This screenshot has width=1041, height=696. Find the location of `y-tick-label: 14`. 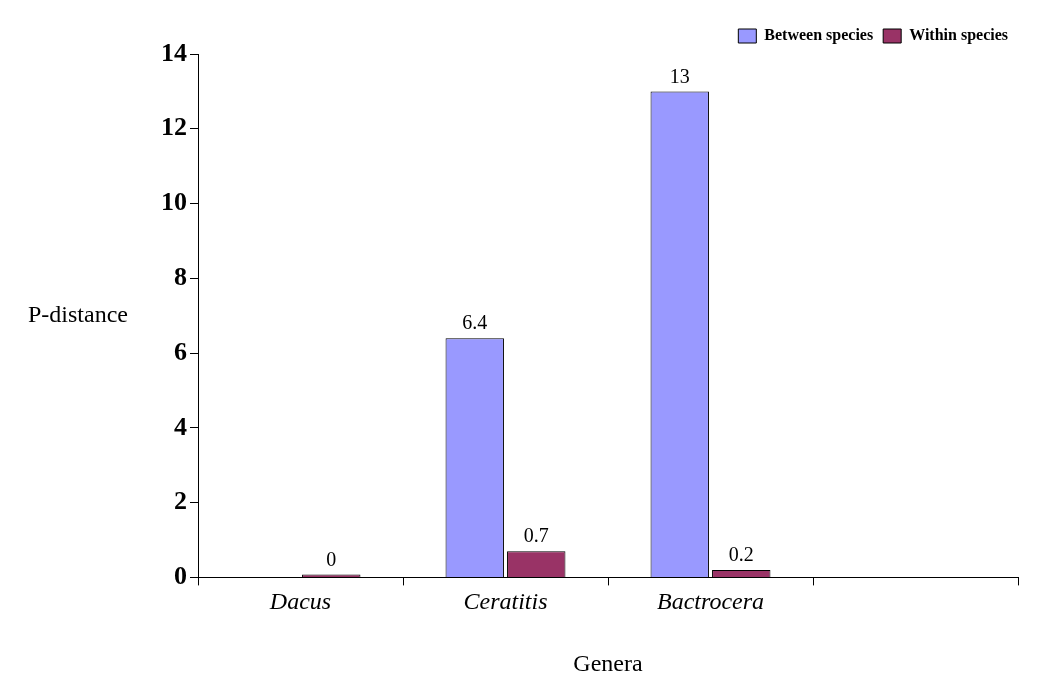

y-tick-label: 14 is located at coordinates (174, 52).